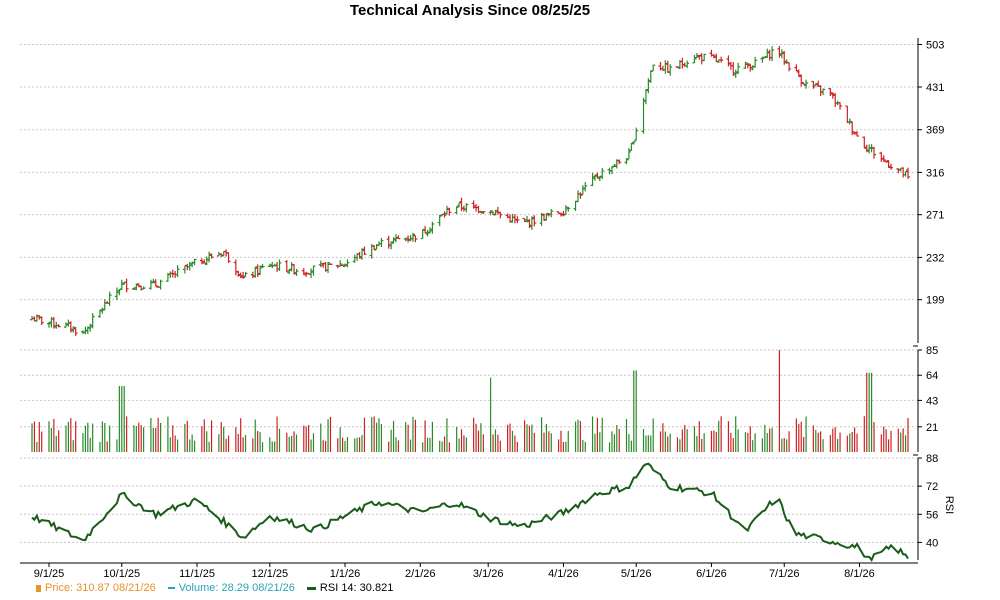 The height and width of the screenshot is (600, 1000). I want to click on price-tick-label: 232, so click(935, 258).